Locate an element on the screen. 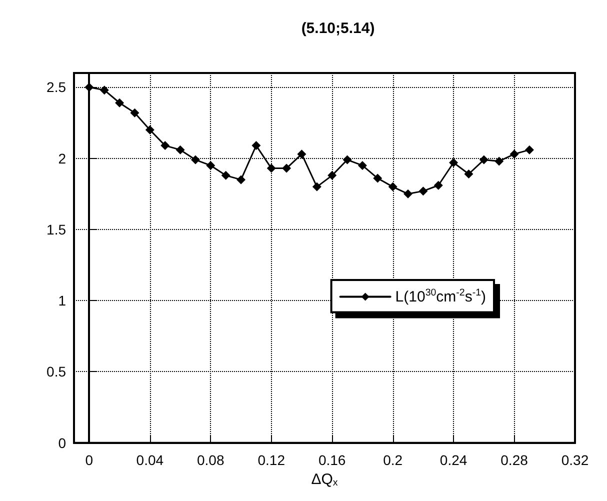  x-tick-label: 0.16 is located at coordinates (332, 460).